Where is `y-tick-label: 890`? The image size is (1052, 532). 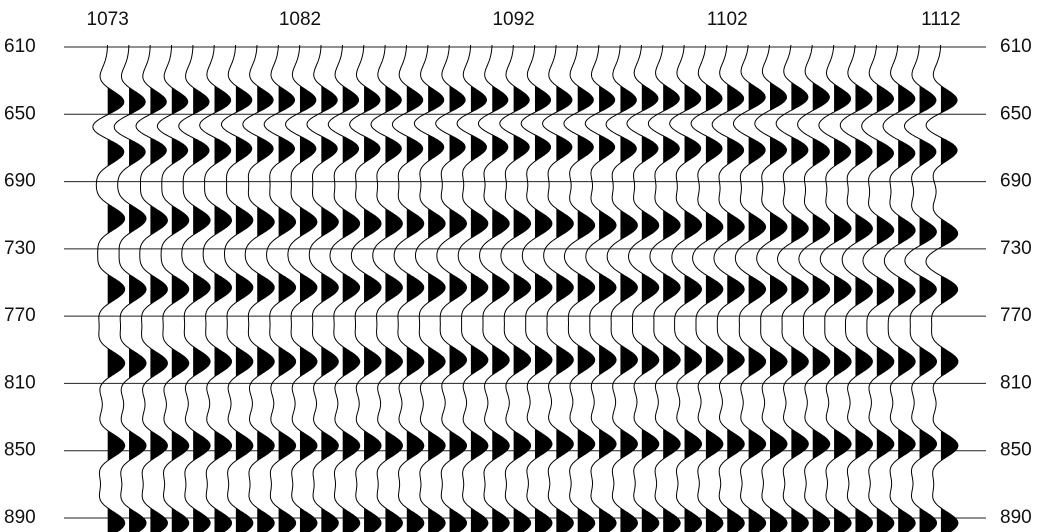 y-tick-label: 890 is located at coordinates (20, 517).